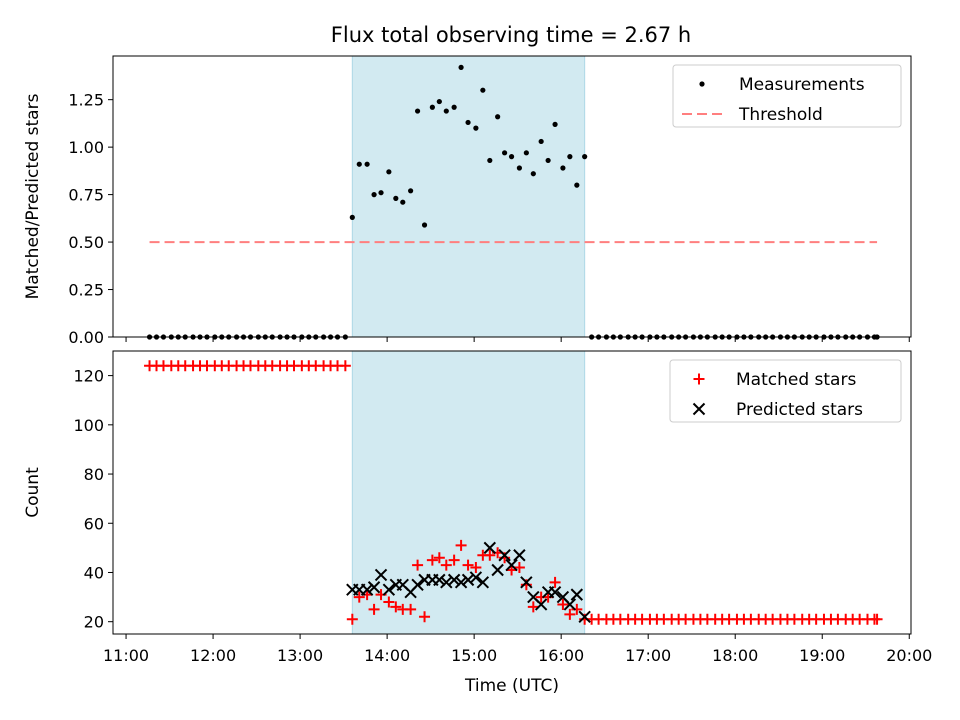 The image size is (960, 720). Describe the element at coordinates (511, 35) in the screenshot. I see `figure-title: Flux total observing time = 2.67 h` at that location.